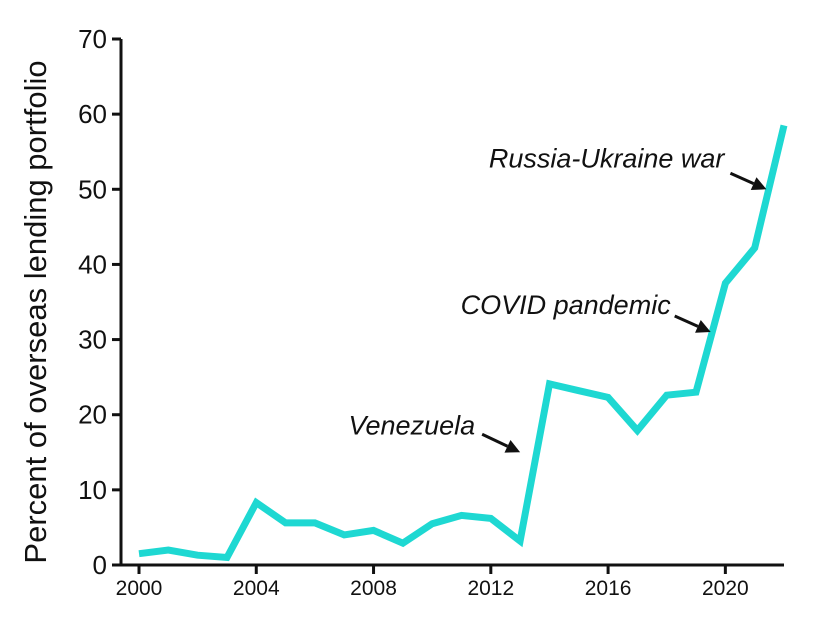 The height and width of the screenshot is (631, 821). Describe the element at coordinates (566, 305) in the screenshot. I see `annotation-text: COVID pandemic` at that location.